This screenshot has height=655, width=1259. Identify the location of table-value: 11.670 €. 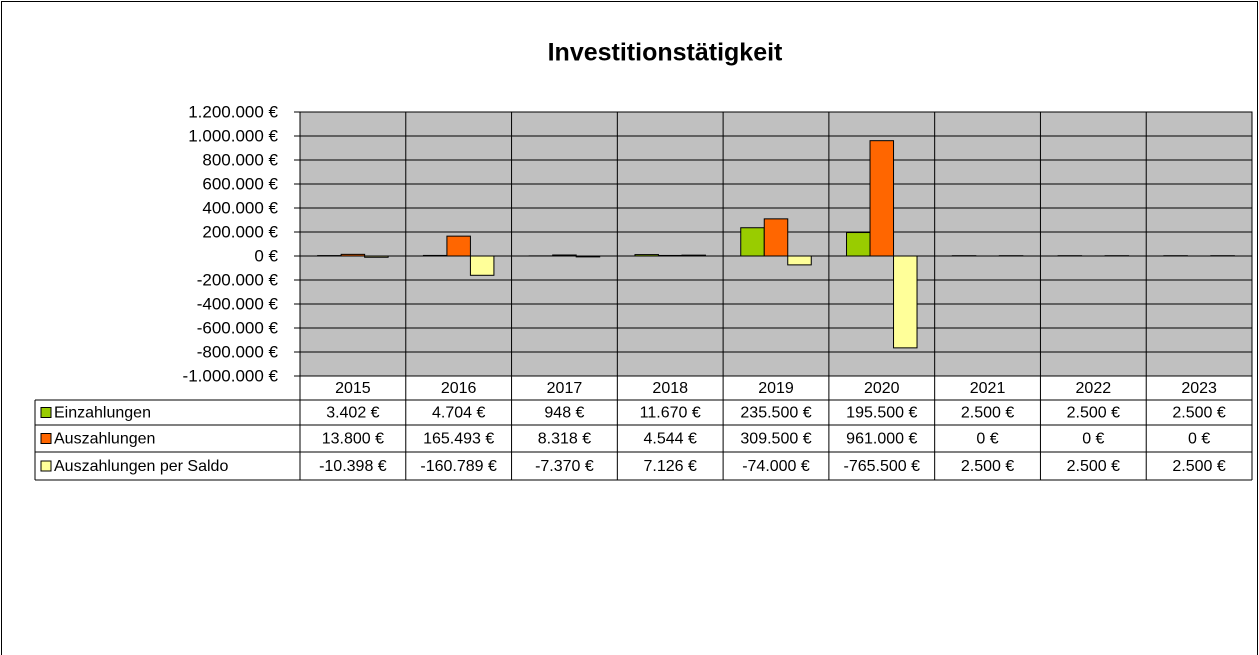
(670, 413).